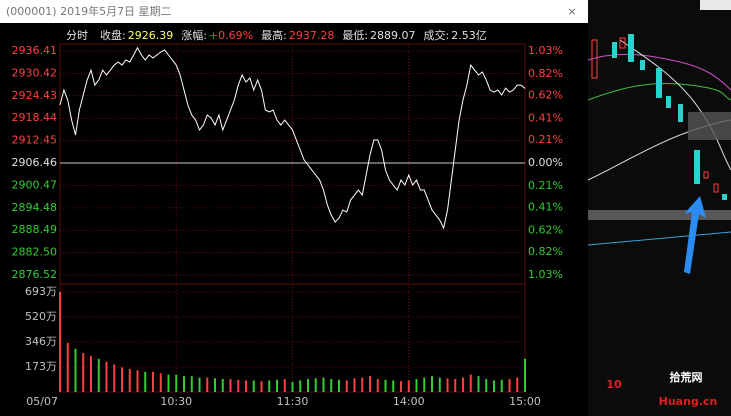  I want to click on y-tick-label: 2930.42, so click(35, 72).